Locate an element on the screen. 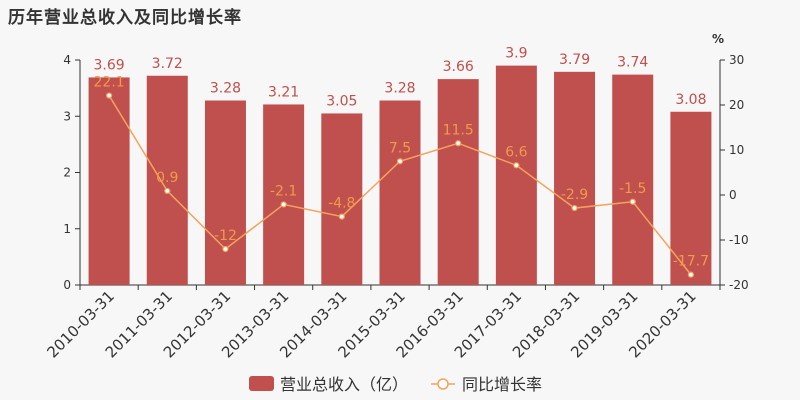  y-left-tick-label: 2 is located at coordinates (67, 173).